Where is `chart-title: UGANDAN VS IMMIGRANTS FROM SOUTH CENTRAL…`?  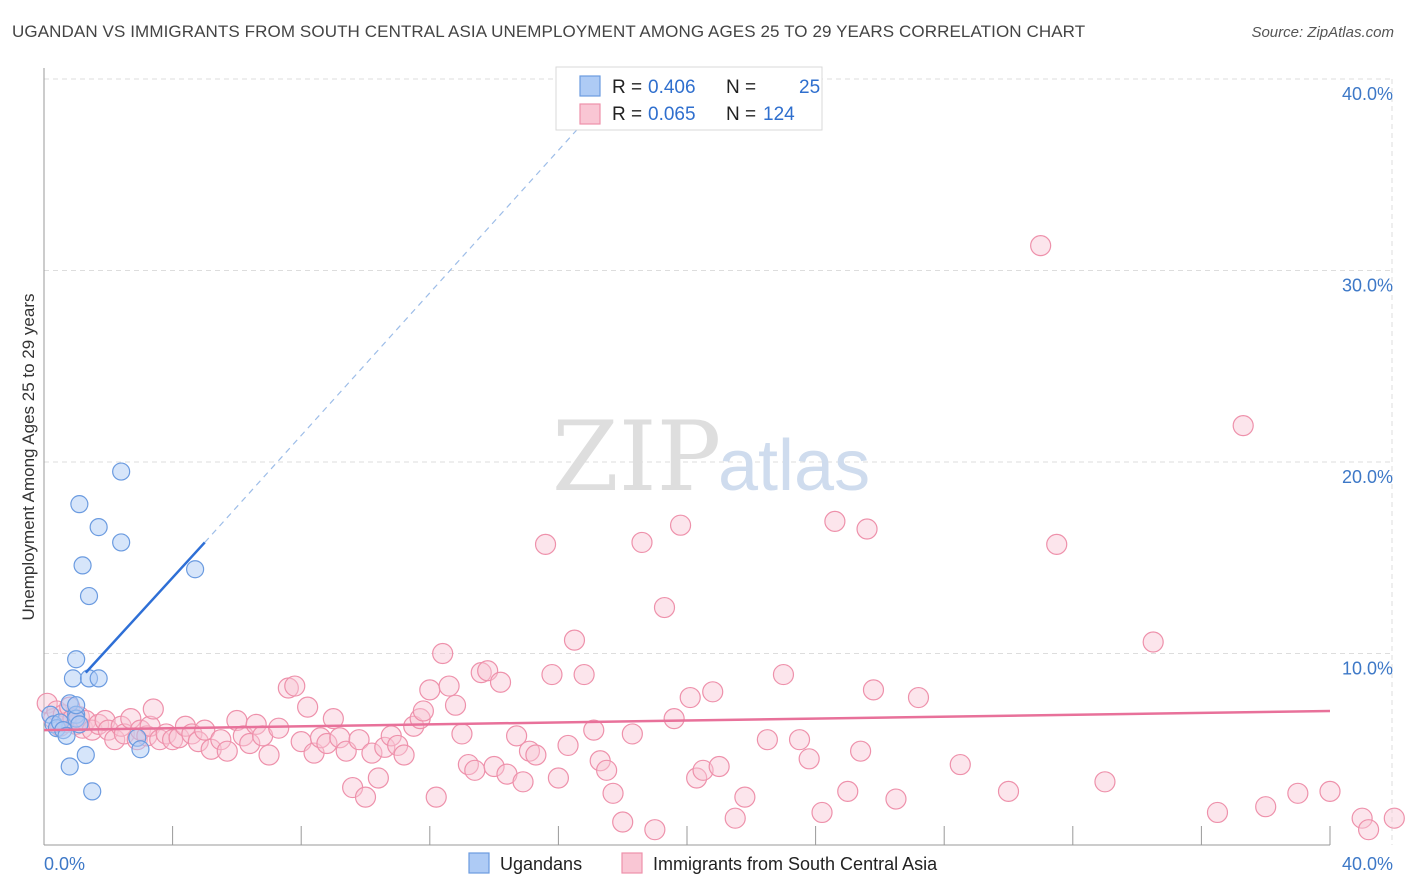 chart-title: UGANDAN VS IMMIGRANTS FROM SOUTH CENTRAL… is located at coordinates (549, 31).